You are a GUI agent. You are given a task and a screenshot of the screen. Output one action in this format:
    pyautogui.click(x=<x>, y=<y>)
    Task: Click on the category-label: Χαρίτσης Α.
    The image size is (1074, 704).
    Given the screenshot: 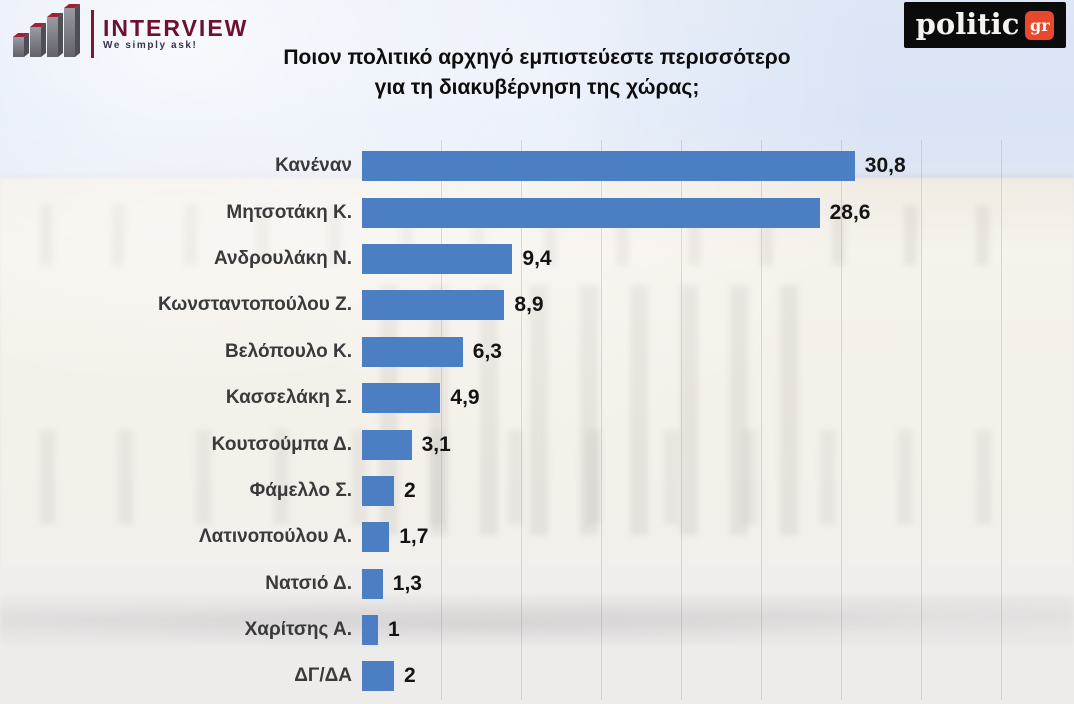 What is the action you would take?
    pyautogui.click(x=298, y=630)
    